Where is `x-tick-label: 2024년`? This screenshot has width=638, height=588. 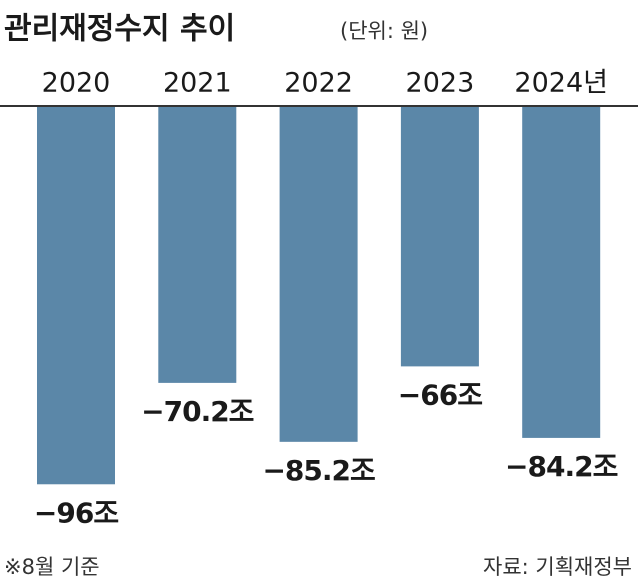 x-tick-label: 2024년 is located at coordinates (561, 83).